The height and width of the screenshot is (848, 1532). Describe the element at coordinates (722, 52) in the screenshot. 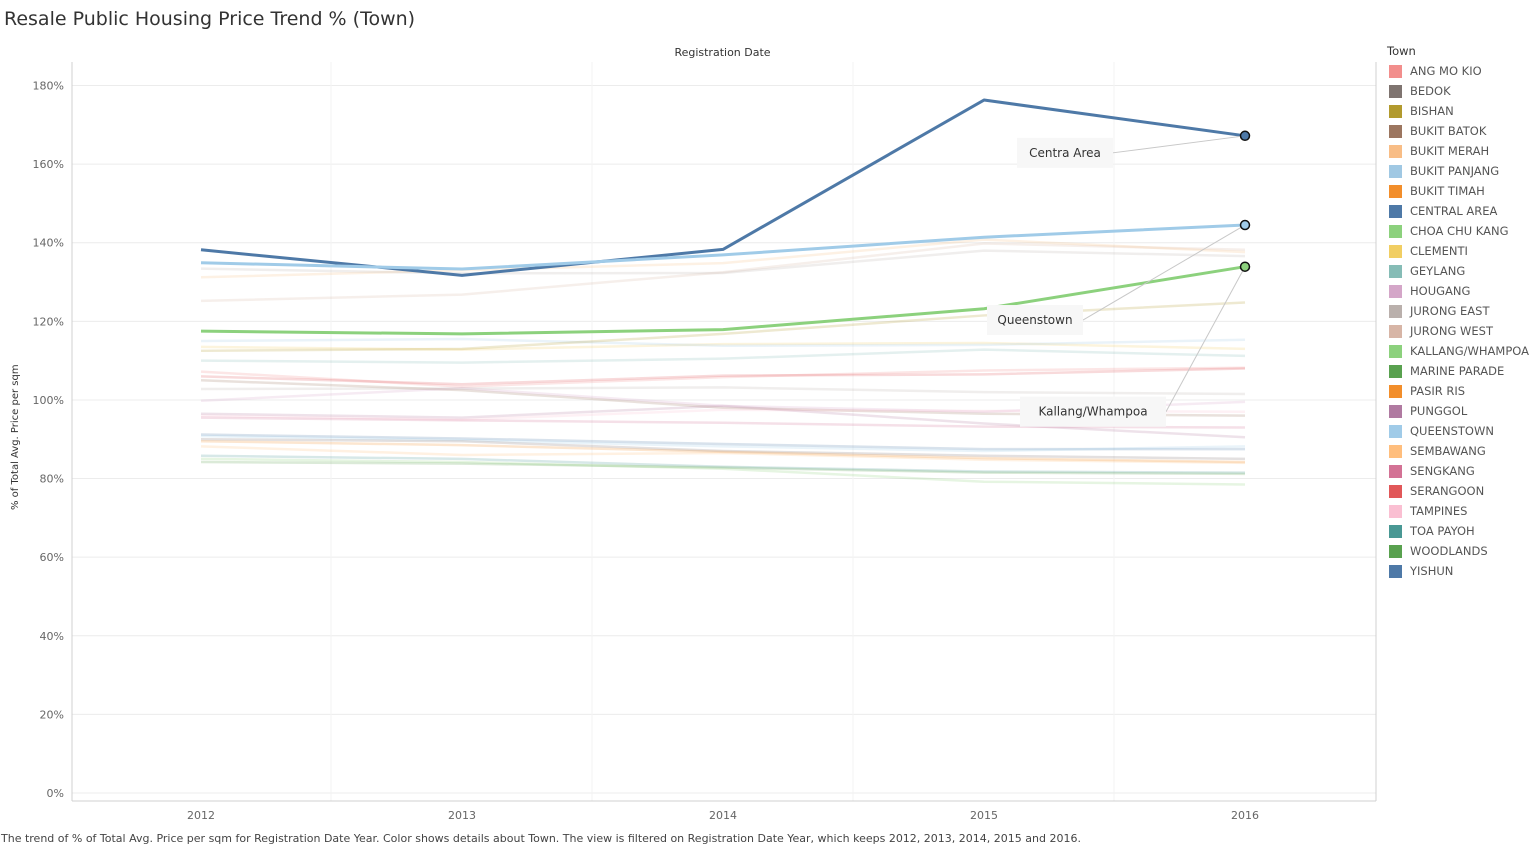

I see `column-header: Registration Date` at that location.